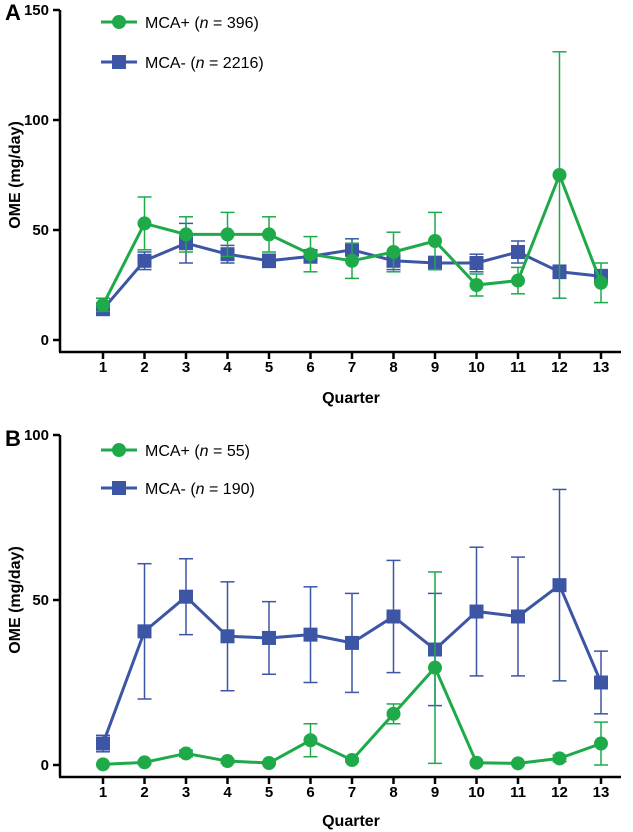  What do you see at coordinates (351, 821) in the screenshot?
I see `panel-b-x-axis-title: Quarter` at bounding box center [351, 821].